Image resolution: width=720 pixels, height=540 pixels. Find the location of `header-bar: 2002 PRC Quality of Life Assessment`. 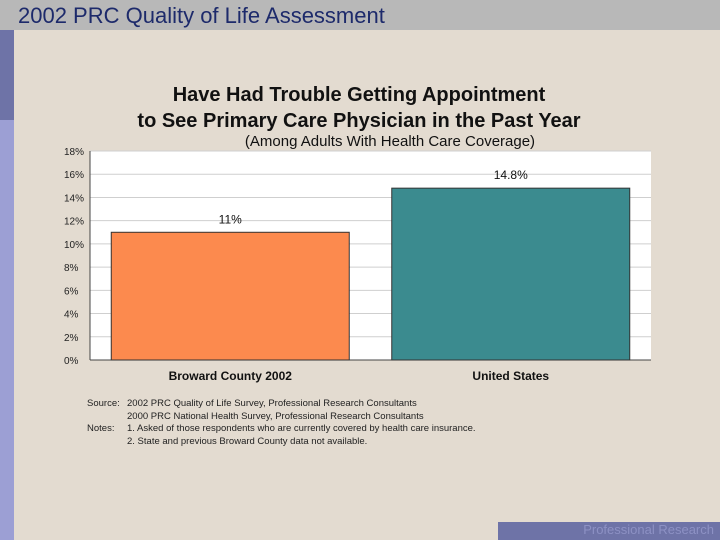

header-bar: 2002 PRC Quality of Life Assessment is located at coordinates (360, 15).